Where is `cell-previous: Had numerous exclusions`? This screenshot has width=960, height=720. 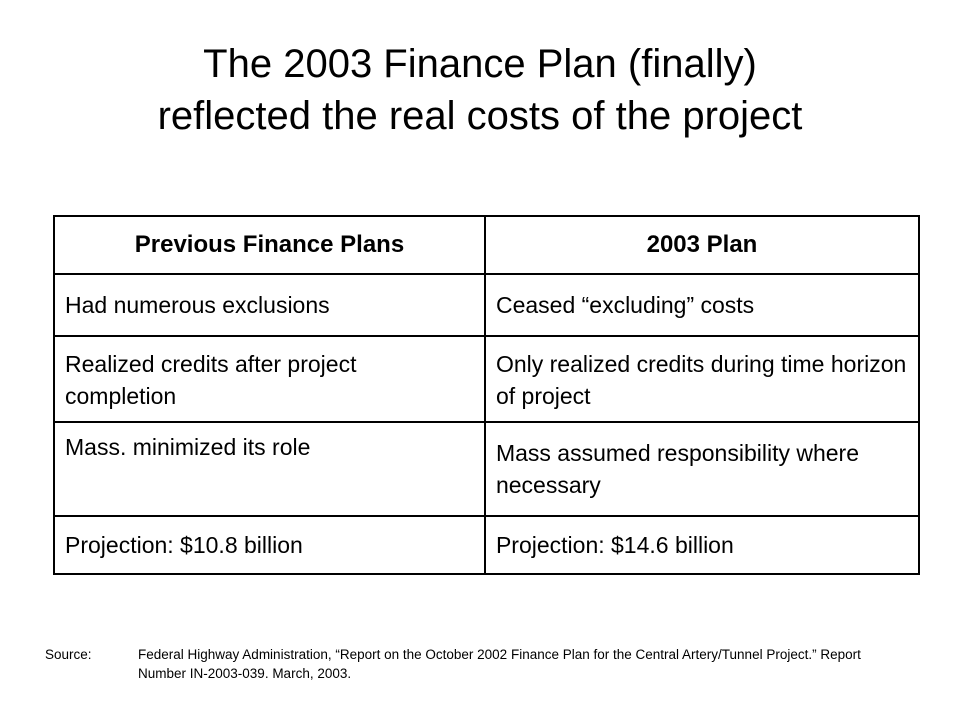 cell-previous: Had numerous exclusions is located at coordinates (269, 305).